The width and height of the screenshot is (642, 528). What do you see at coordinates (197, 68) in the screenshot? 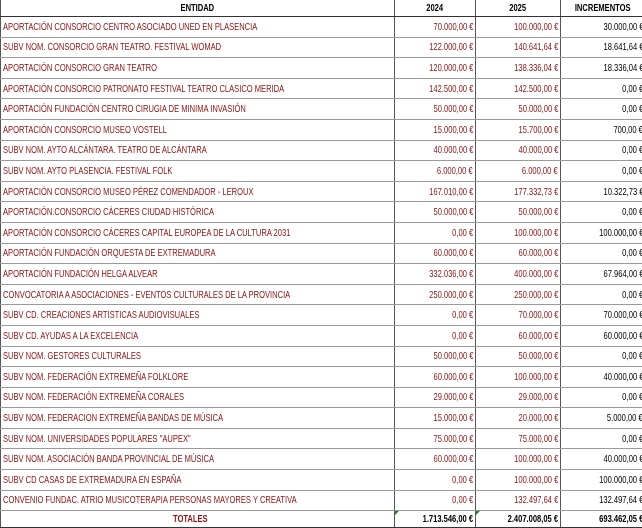
I see `cell-entidad: APORTACIÓN CONSORCIO GRAN TEATRO` at bounding box center [197, 68].